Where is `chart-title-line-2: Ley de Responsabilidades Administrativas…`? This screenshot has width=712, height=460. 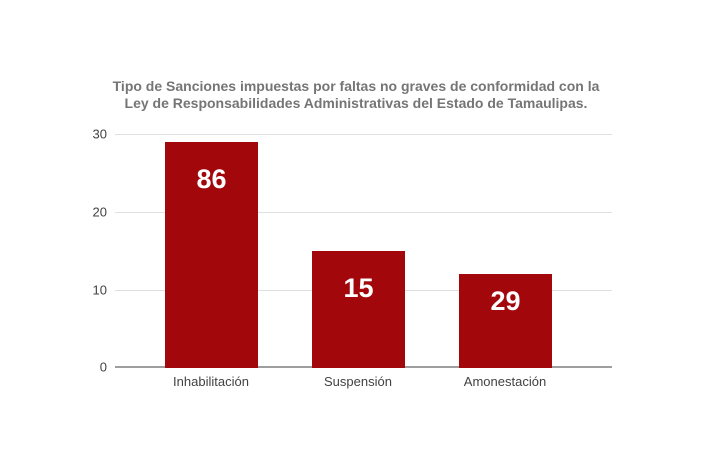 chart-title-line-2: Ley de Responsabilidades Administrativas… is located at coordinates (356, 103).